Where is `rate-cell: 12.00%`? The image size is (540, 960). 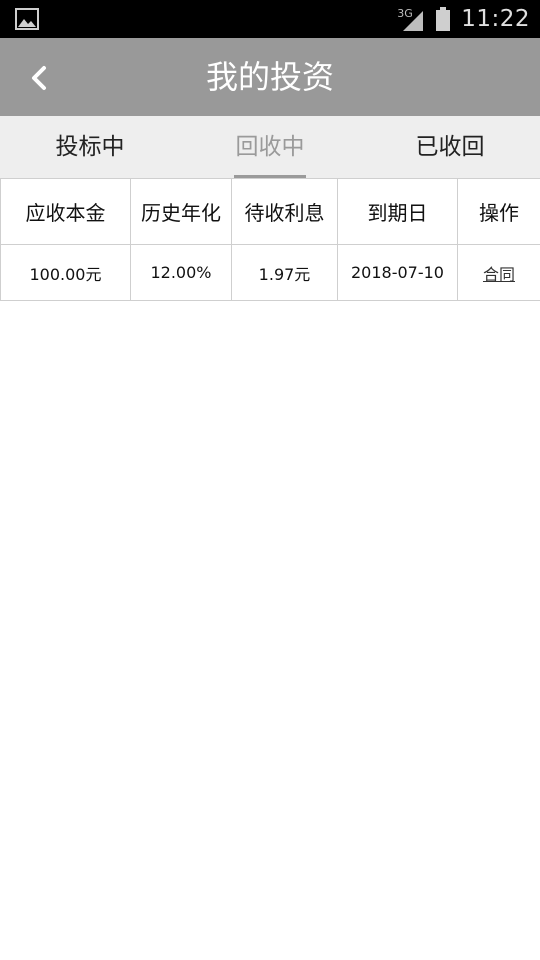
rate-cell: 12.00% is located at coordinates (181, 272).